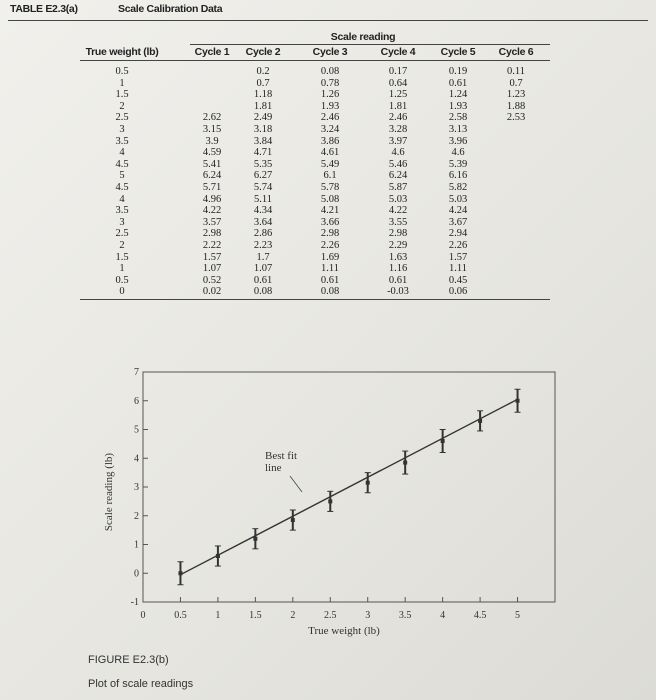  I want to click on x-axis-label: True weight (lb), so click(344, 631).